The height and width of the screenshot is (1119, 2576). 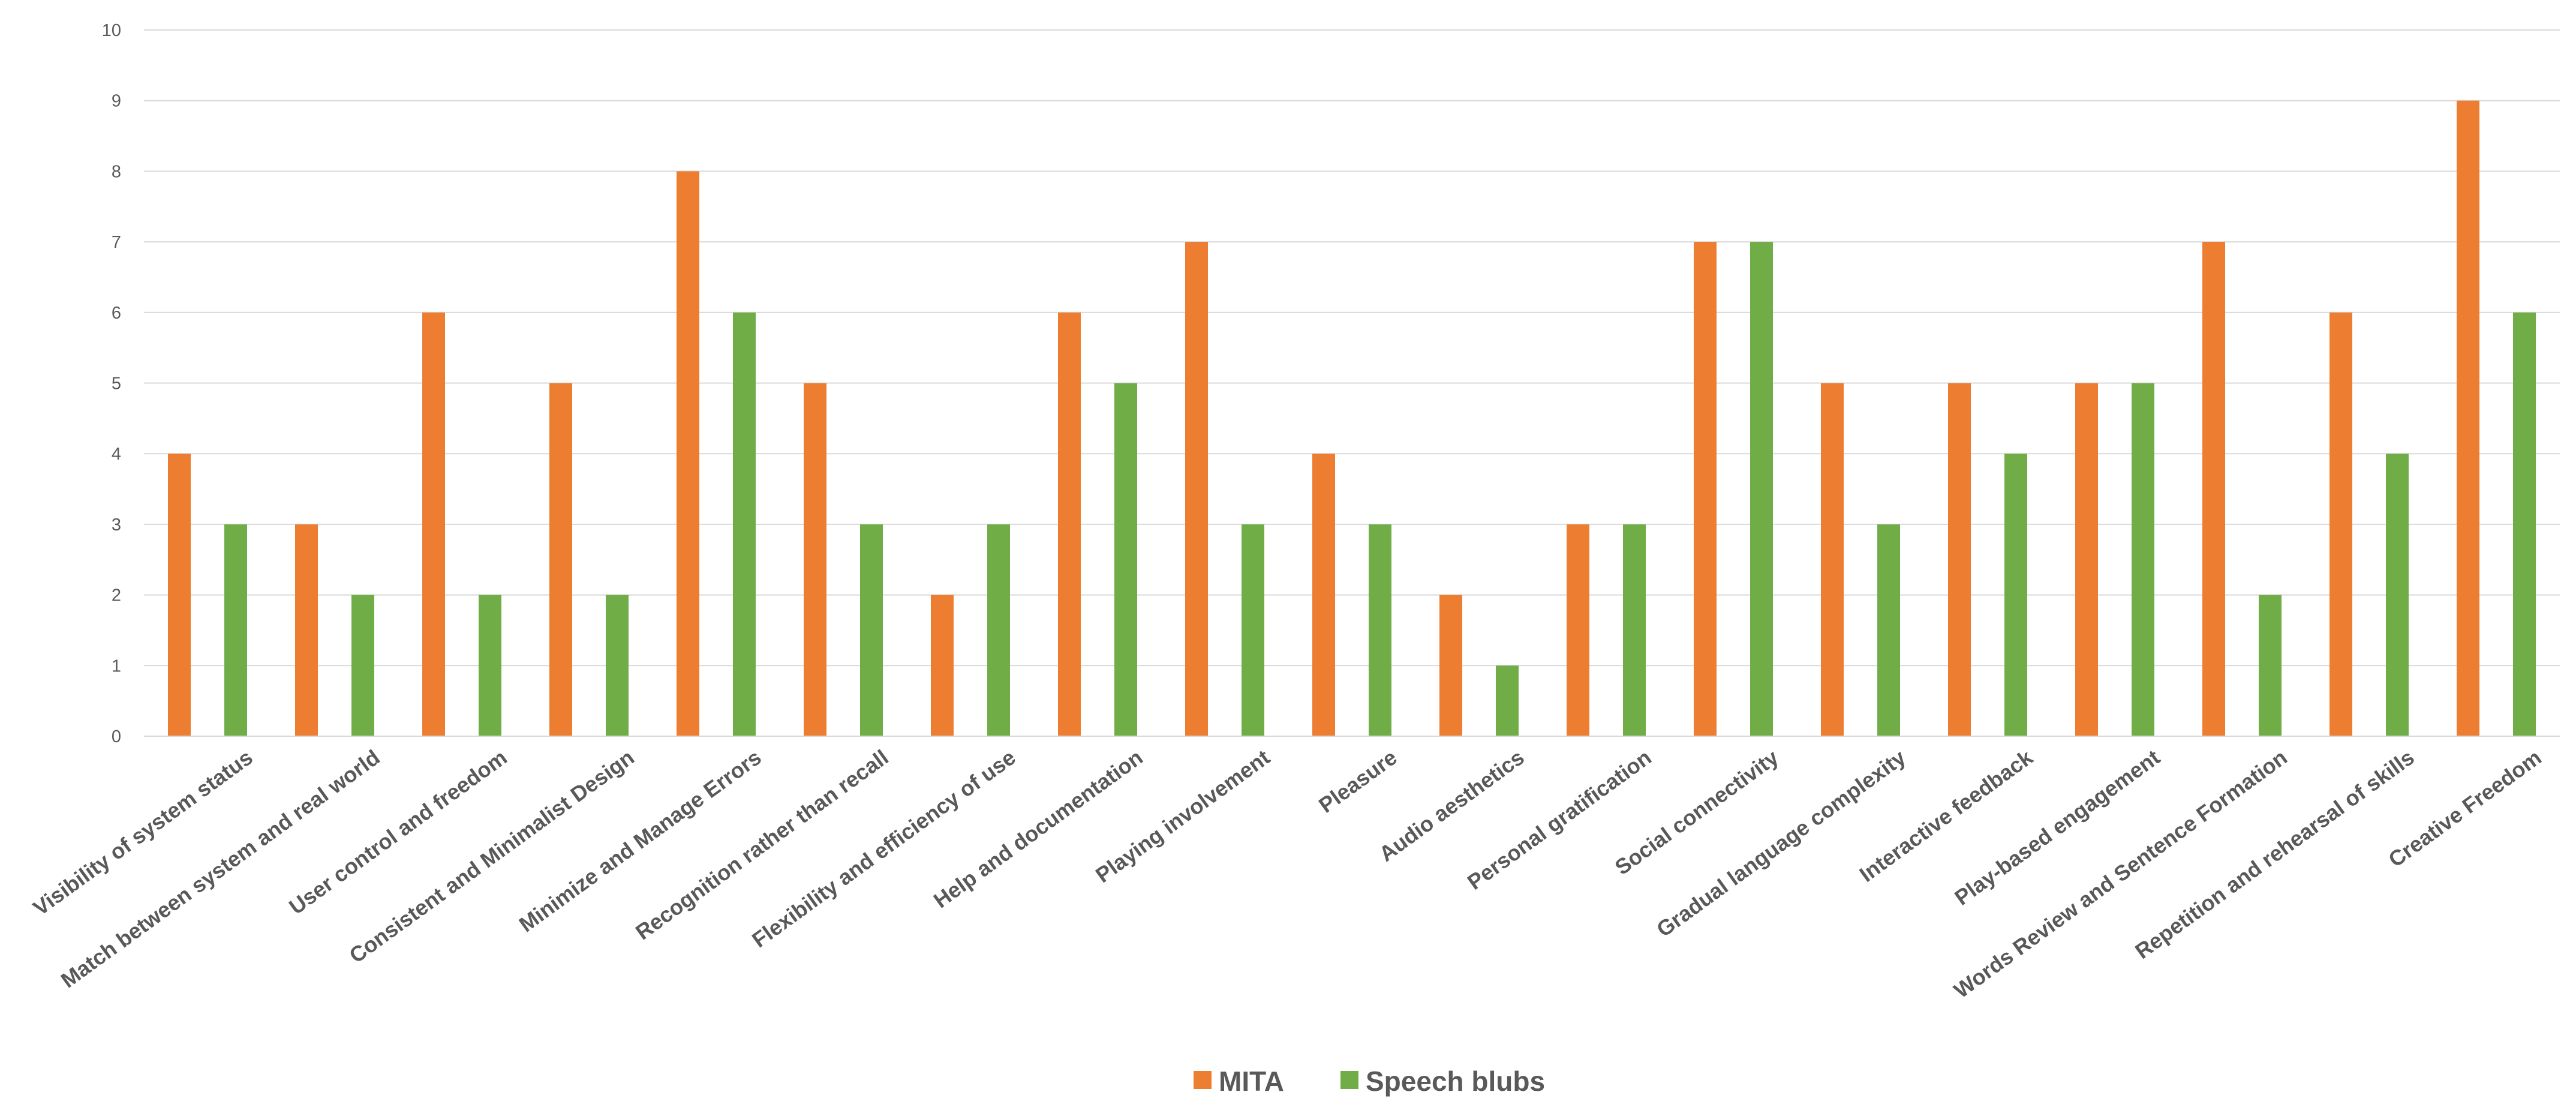 I want to click on legend-swatch-mita, so click(x=1203, y=1080).